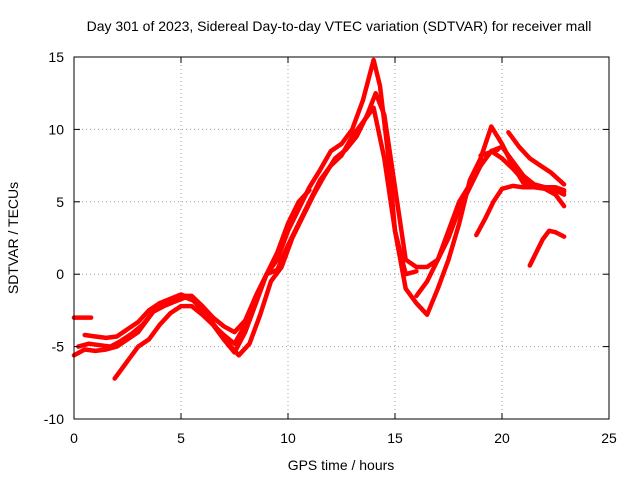 Image resolution: width=640 pixels, height=480 pixels. I want to click on x-tick-label: 0, so click(74, 438).